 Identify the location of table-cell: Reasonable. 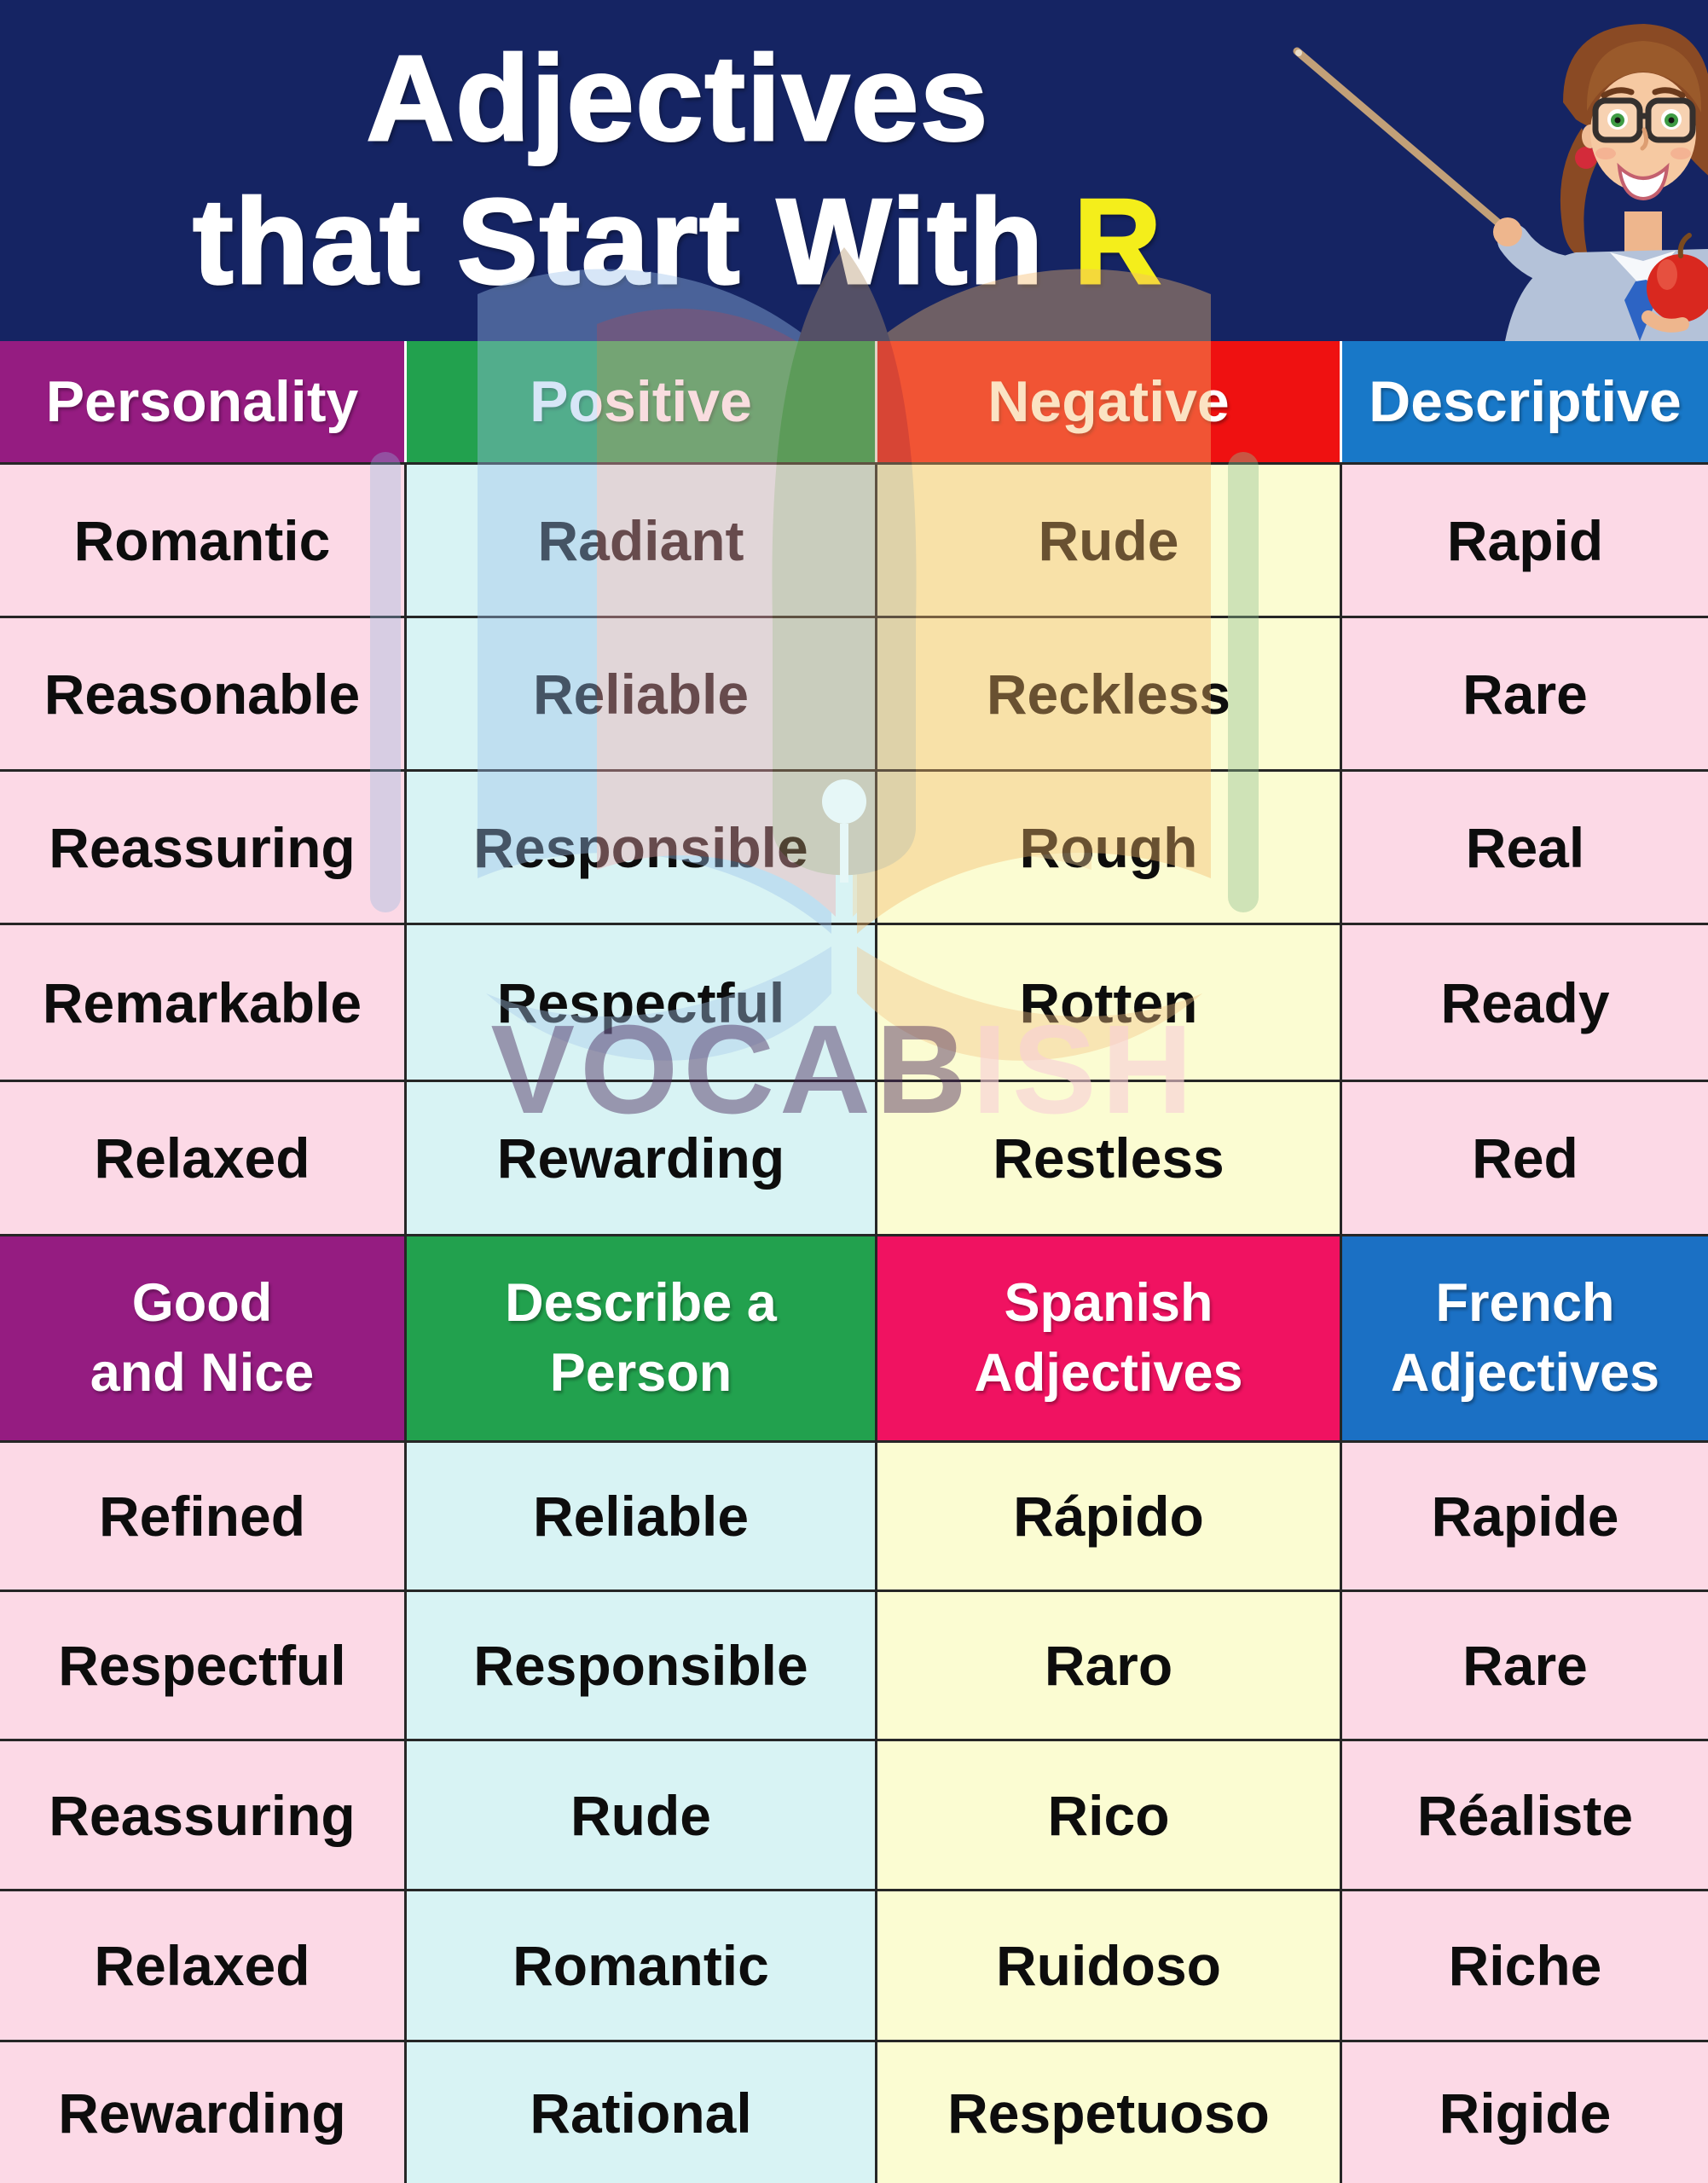
(202, 693).